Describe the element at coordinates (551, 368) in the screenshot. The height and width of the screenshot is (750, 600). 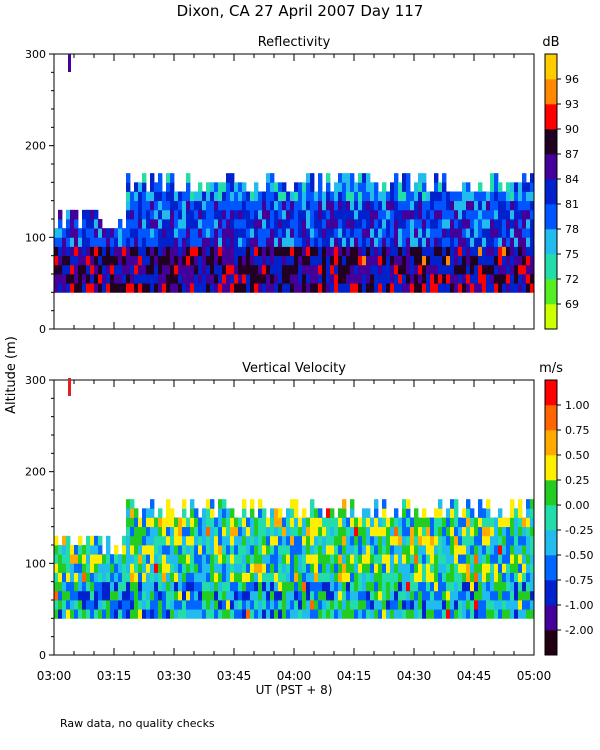
I see `vertical-velocity-colorbar-unit: m/s` at that location.